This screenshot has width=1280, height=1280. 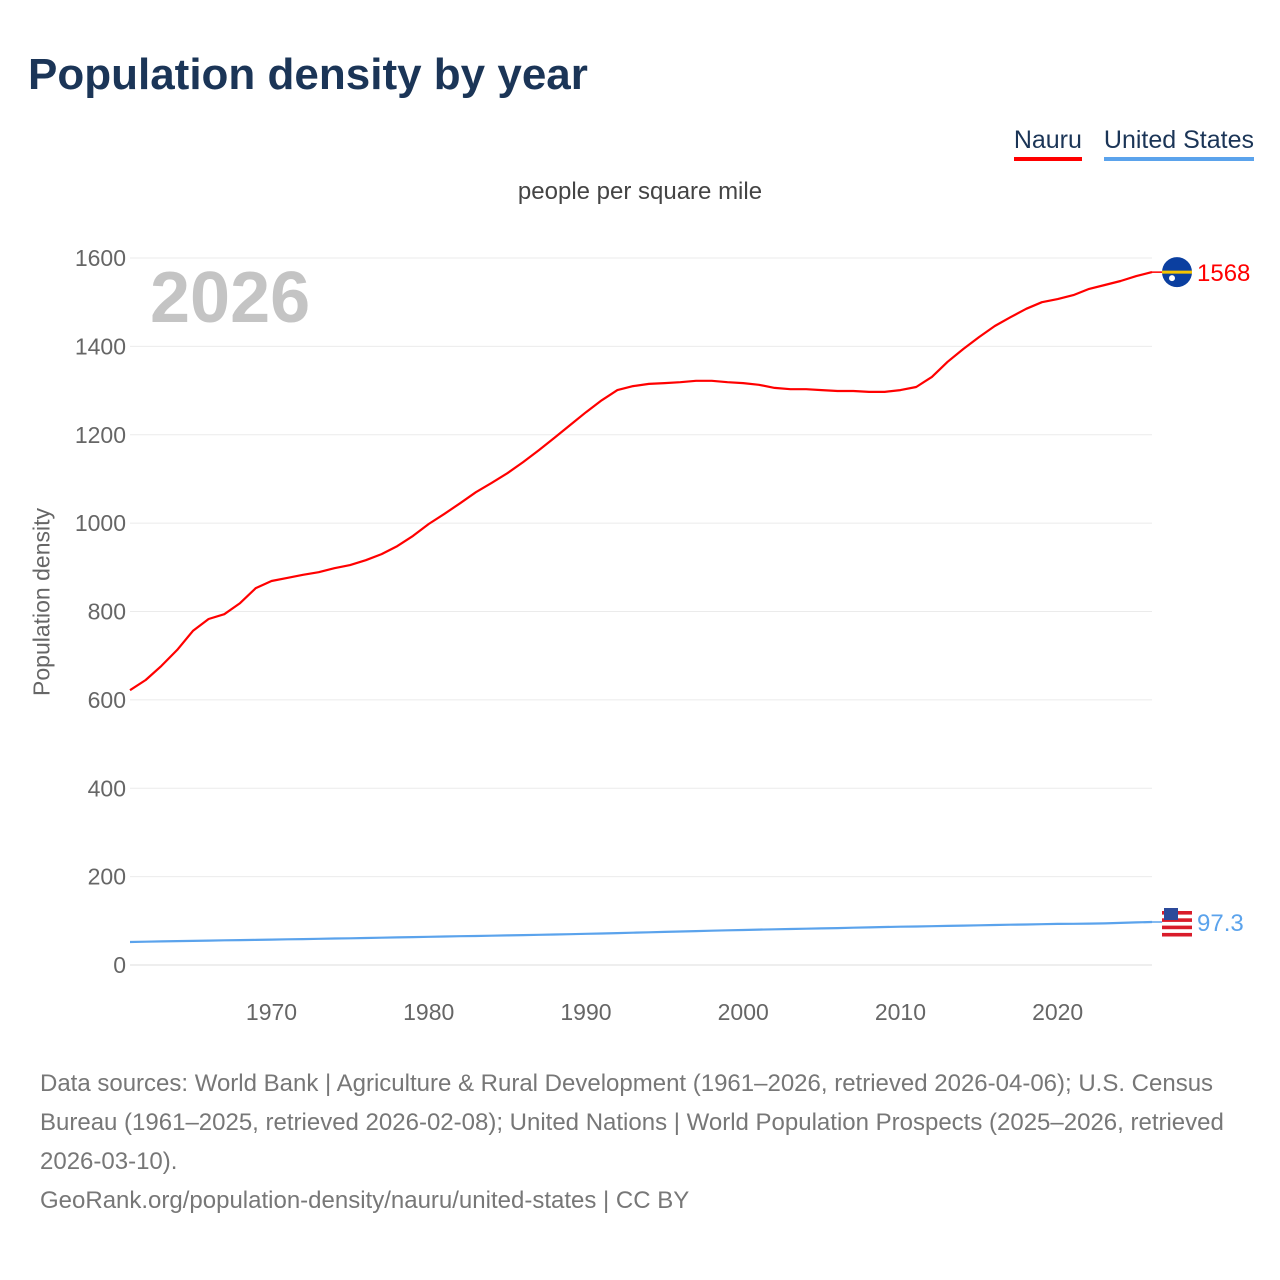 I want to click on end-value-label: 97.3, so click(x=1220, y=923).